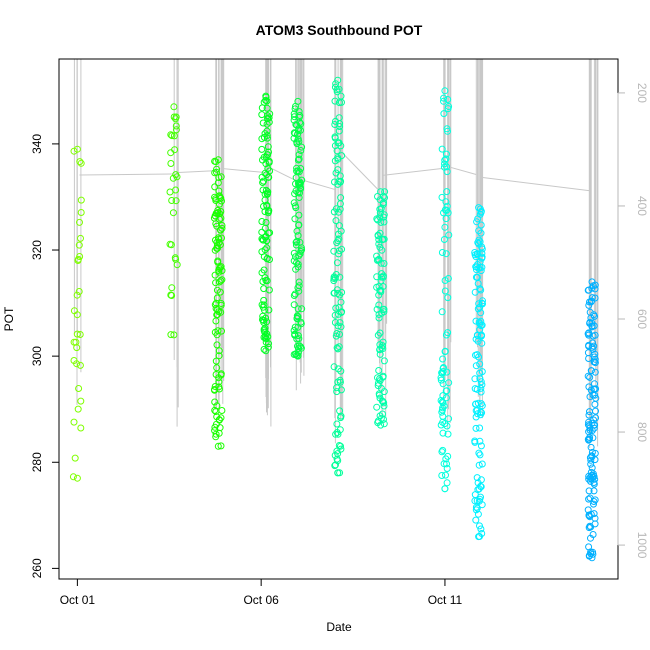 This screenshot has width=650, height=650. What do you see at coordinates (317, 184) in the screenshot?
I see `pressure-transit` at bounding box center [317, 184].